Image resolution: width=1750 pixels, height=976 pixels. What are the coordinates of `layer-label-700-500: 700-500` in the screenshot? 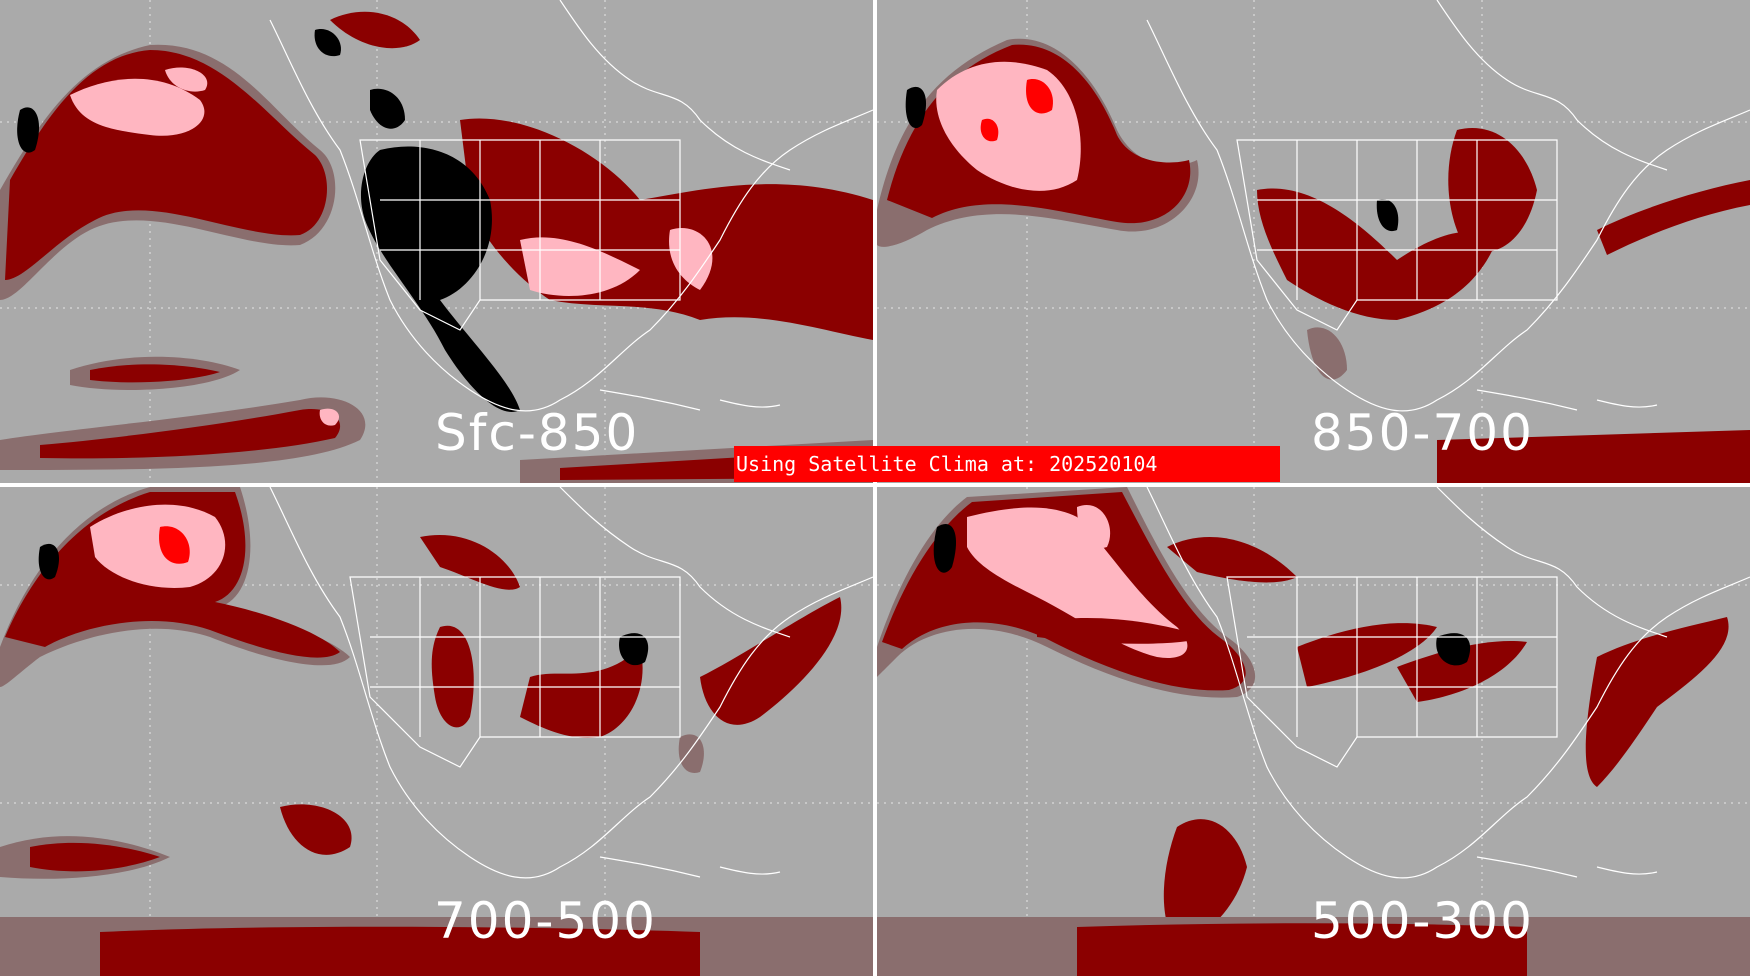 It's located at (545, 921).